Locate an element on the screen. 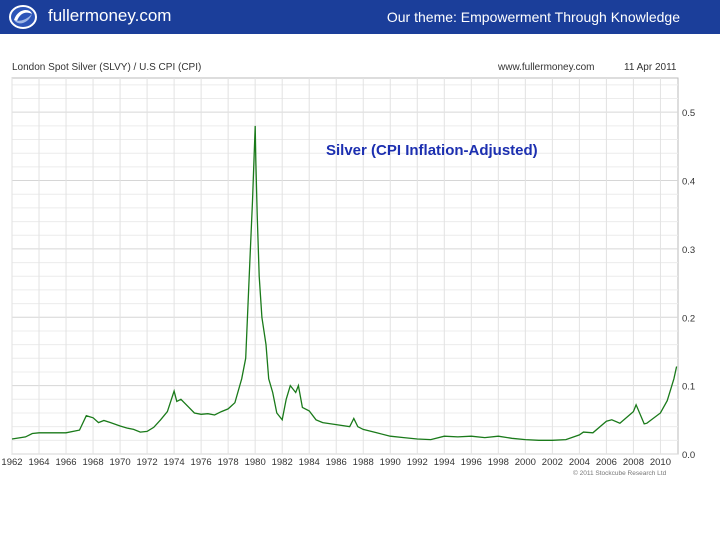  chart-date: 11 Apr 2011 is located at coordinates (650, 67).